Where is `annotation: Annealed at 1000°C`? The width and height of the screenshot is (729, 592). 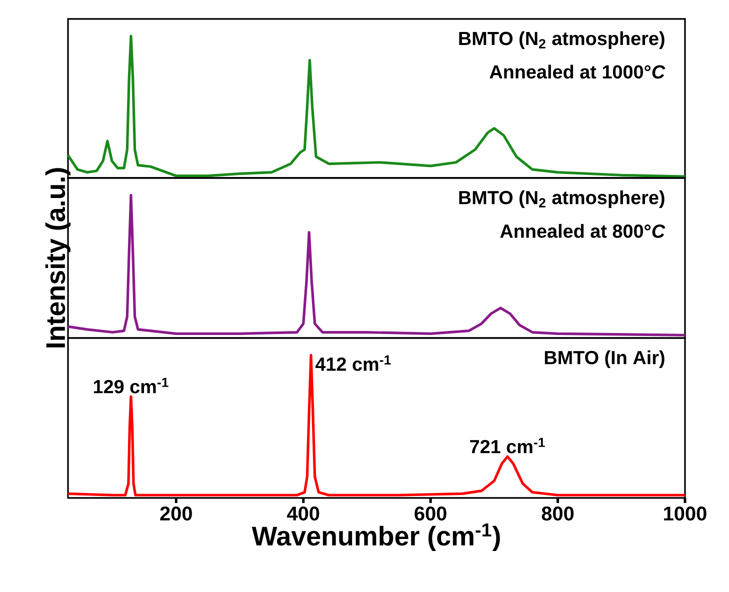
annotation: Annealed at 1000°C is located at coordinates (578, 71).